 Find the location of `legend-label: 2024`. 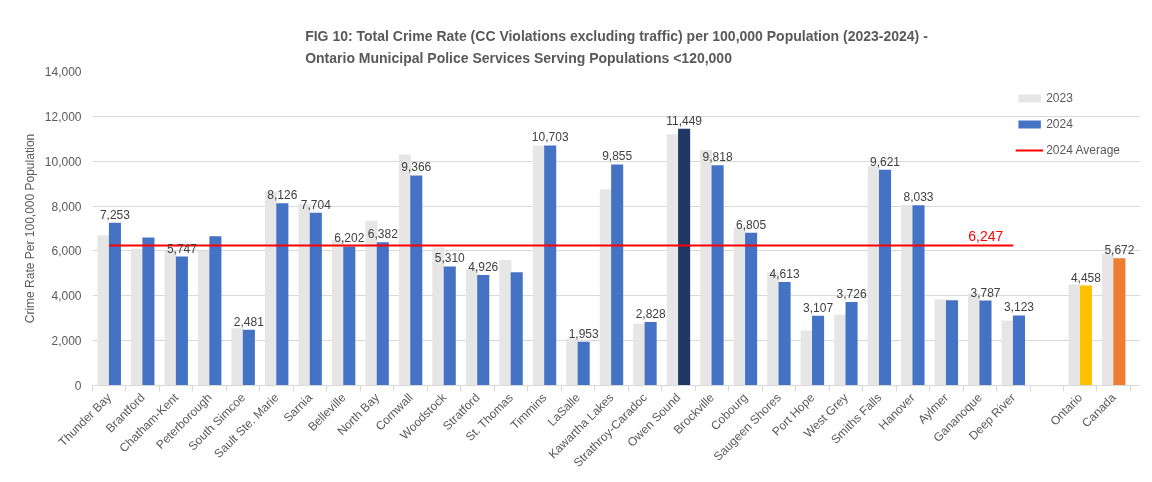

legend-label: 2024 is located at coordinates (1059, 124).